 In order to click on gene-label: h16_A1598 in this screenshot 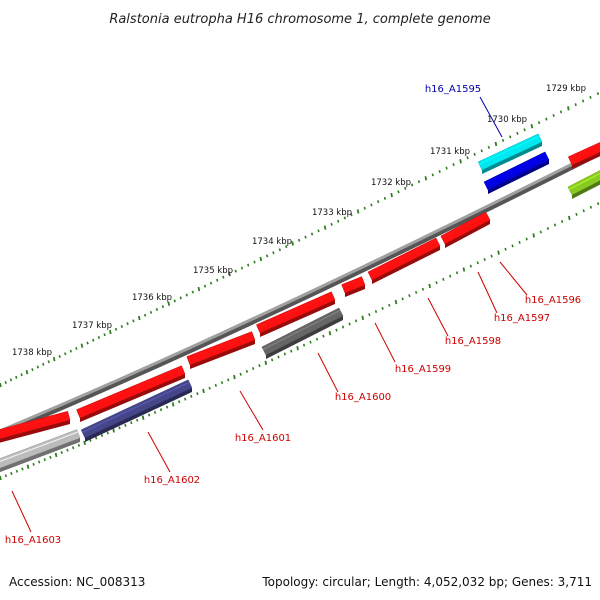, I will do `click(473, 341)`.